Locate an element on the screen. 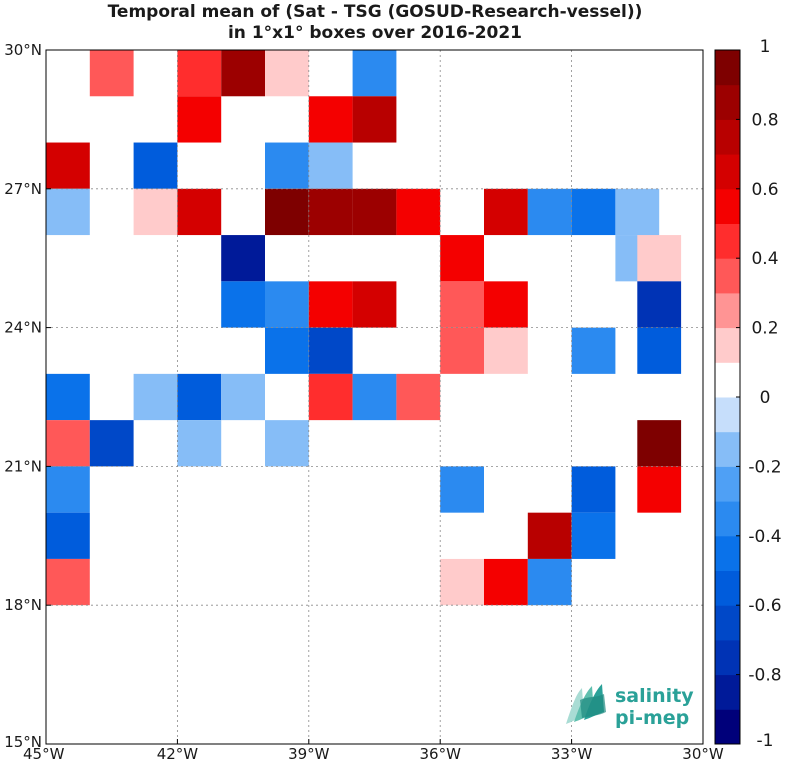  logo-text-salinity: salinity is located at coordinates (654, 696).